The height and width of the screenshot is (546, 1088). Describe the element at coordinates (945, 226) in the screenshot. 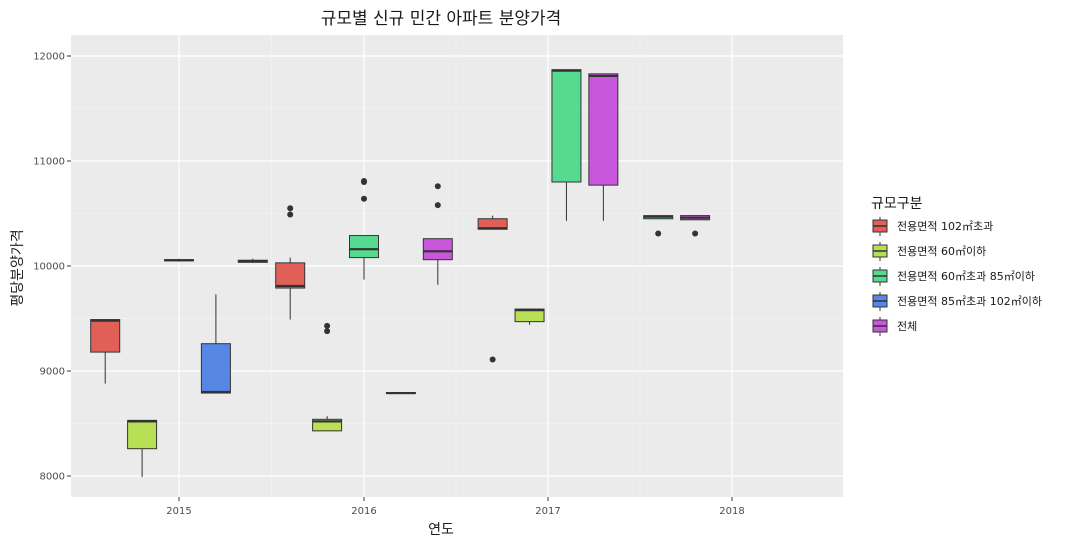

I see `legend-label: 전용면적 102㎡초과` at that location.